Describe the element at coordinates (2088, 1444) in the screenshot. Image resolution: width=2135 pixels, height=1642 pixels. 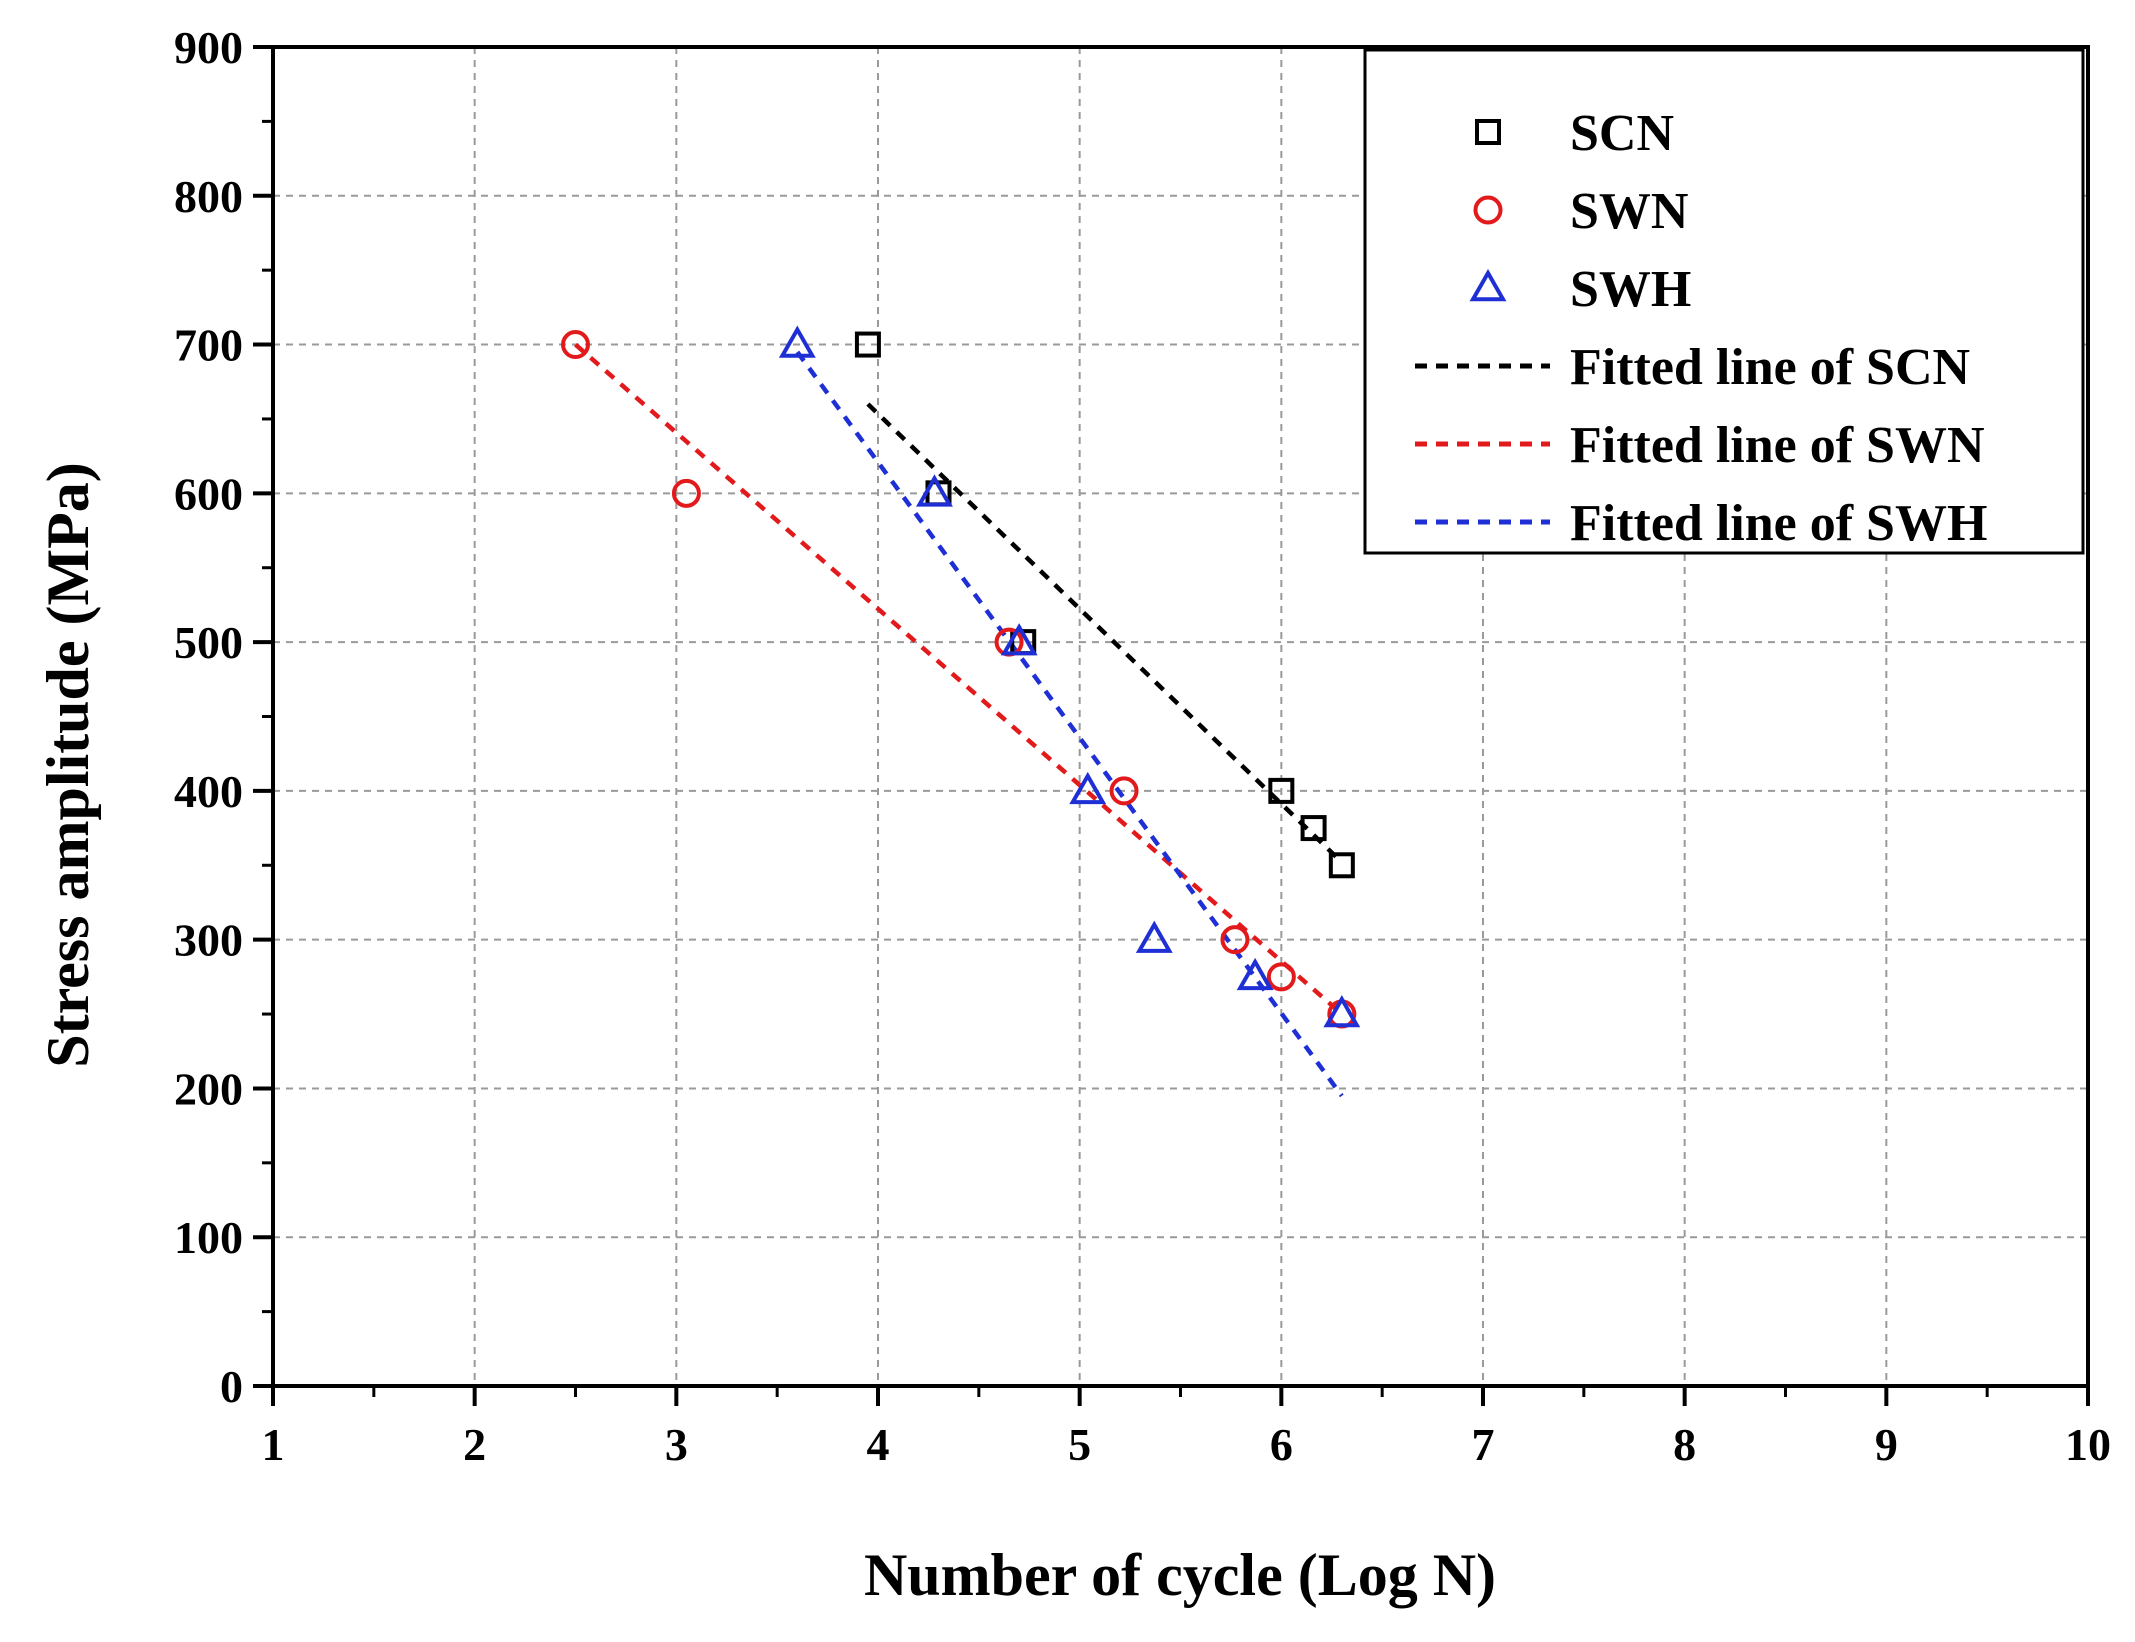
I see `x-tick-label: 10` at that location.